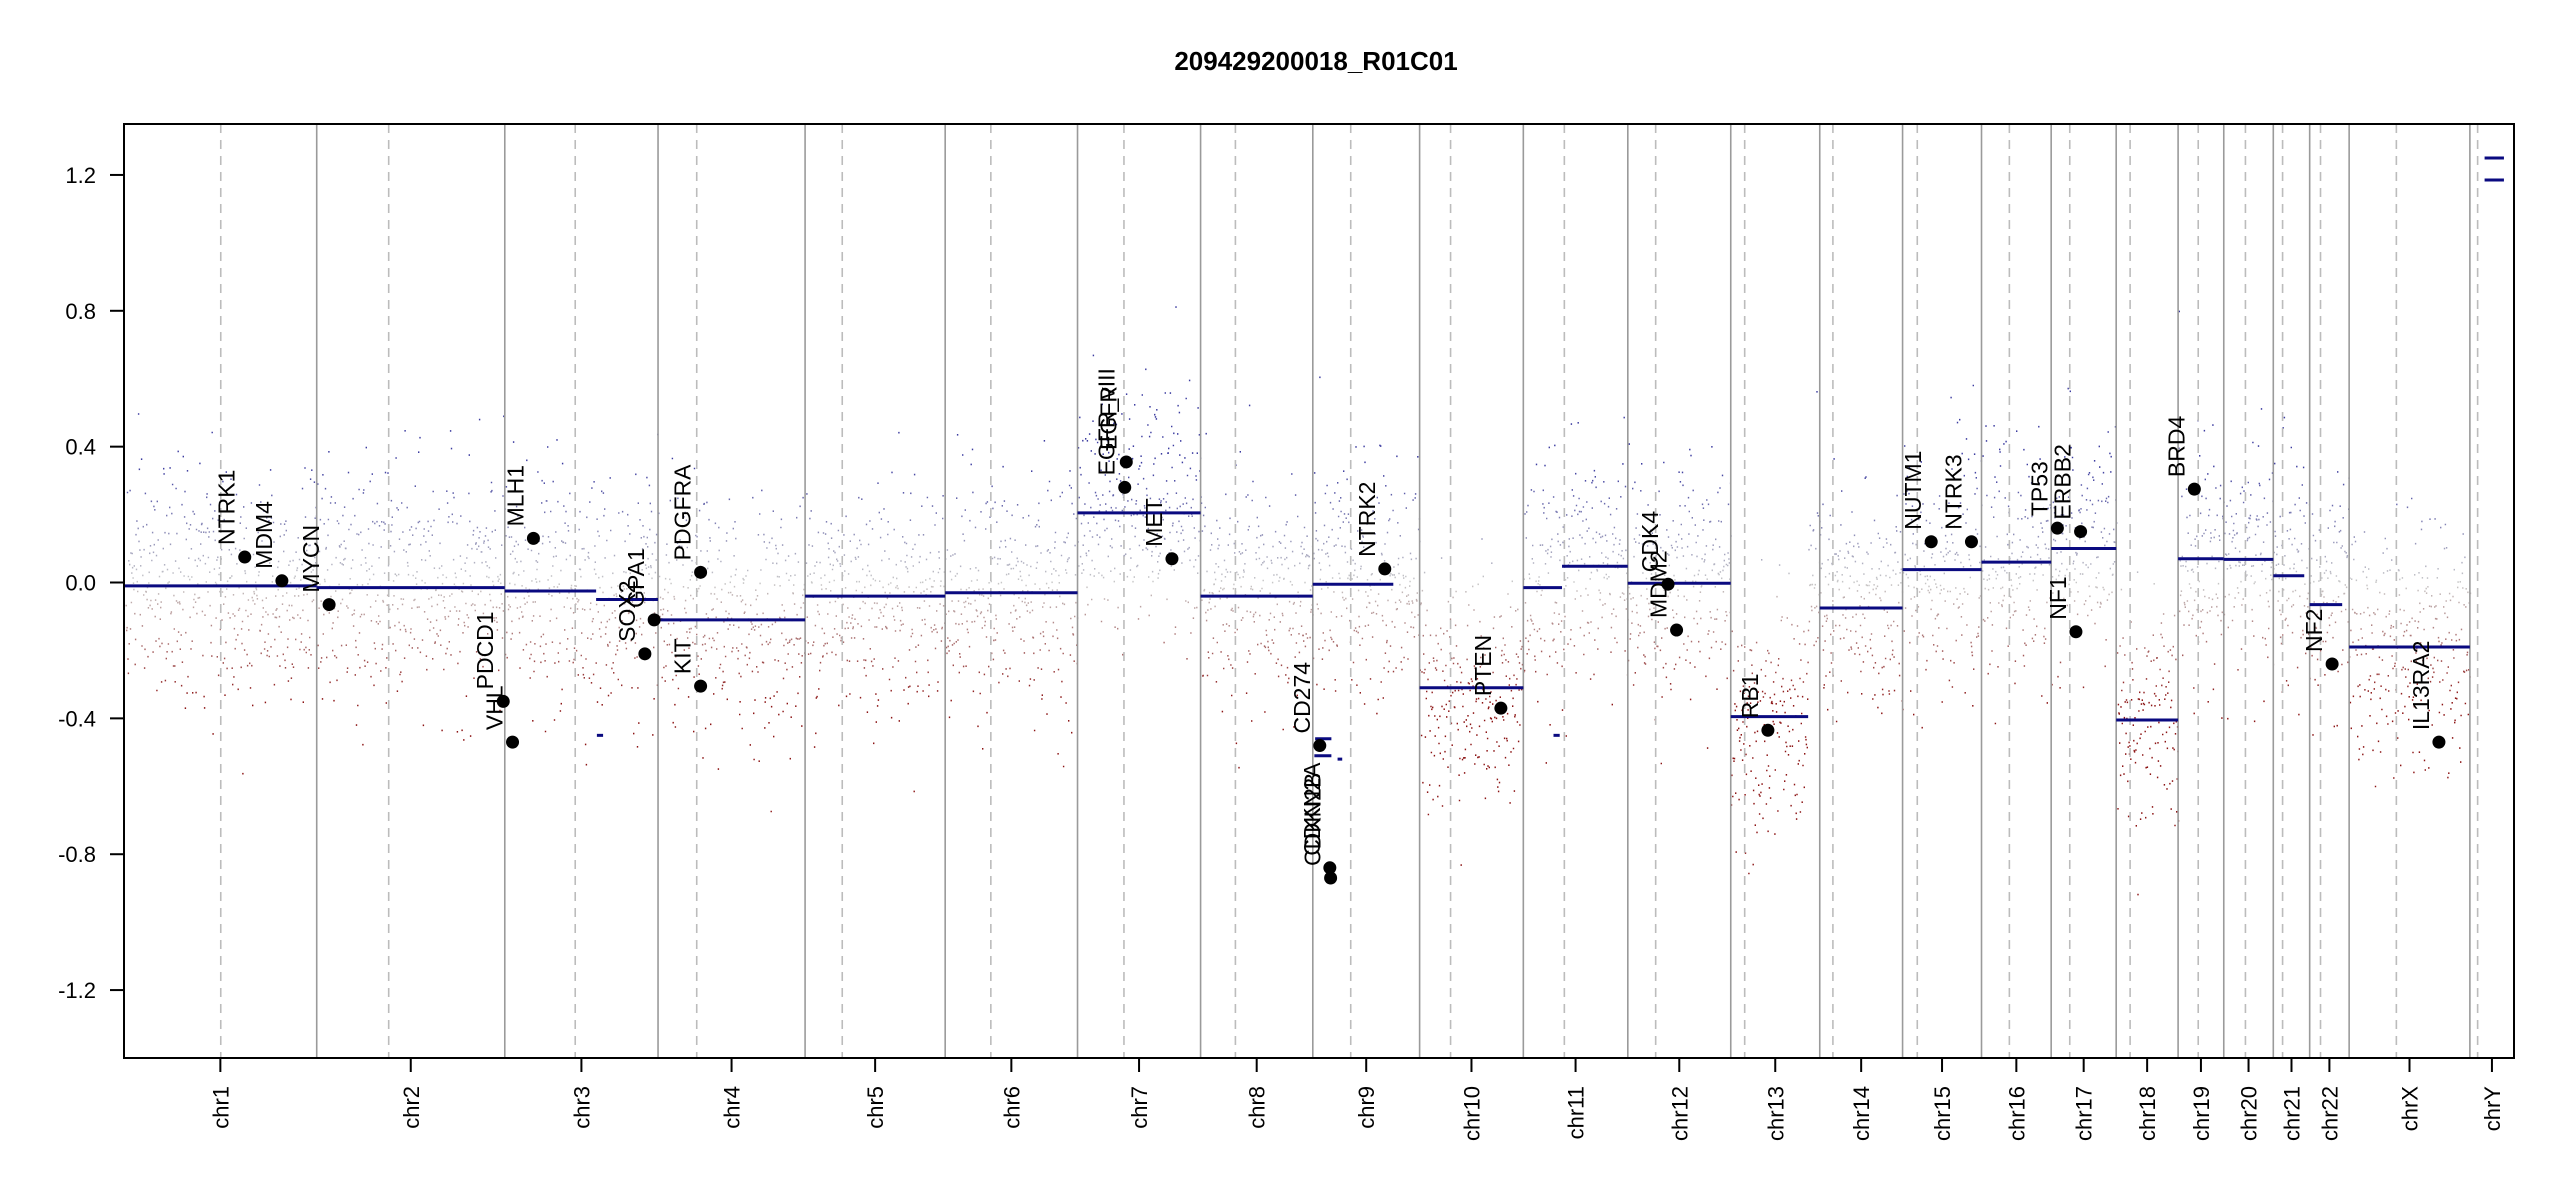 The width and height of the screenshot is (2550, 1200). What do you see at coordinates (1313, 819) in the screenshot?
I see `gene-label: CDKN2B` at bounding box center [1313, 819].